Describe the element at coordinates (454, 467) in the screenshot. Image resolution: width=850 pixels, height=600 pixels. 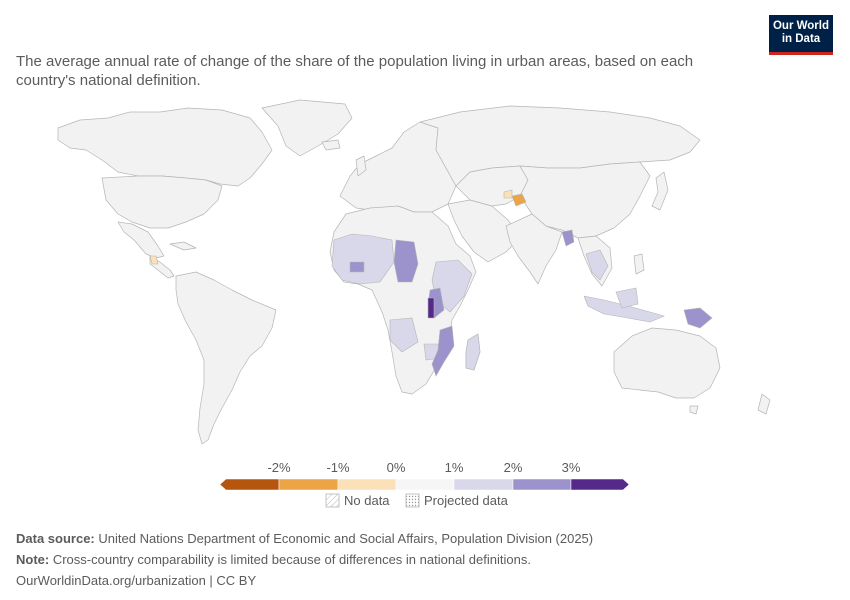
I see `legend-tick-4: 1%` at that location.